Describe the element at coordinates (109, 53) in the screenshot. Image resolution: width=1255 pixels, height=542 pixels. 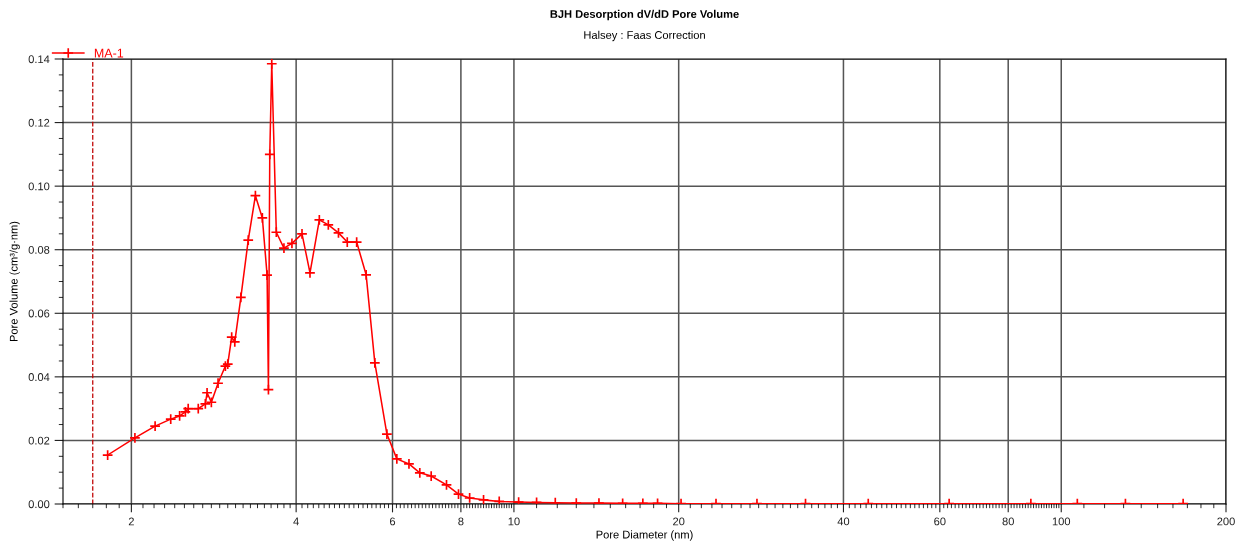
I see `legend-label: MA-1` at that location.